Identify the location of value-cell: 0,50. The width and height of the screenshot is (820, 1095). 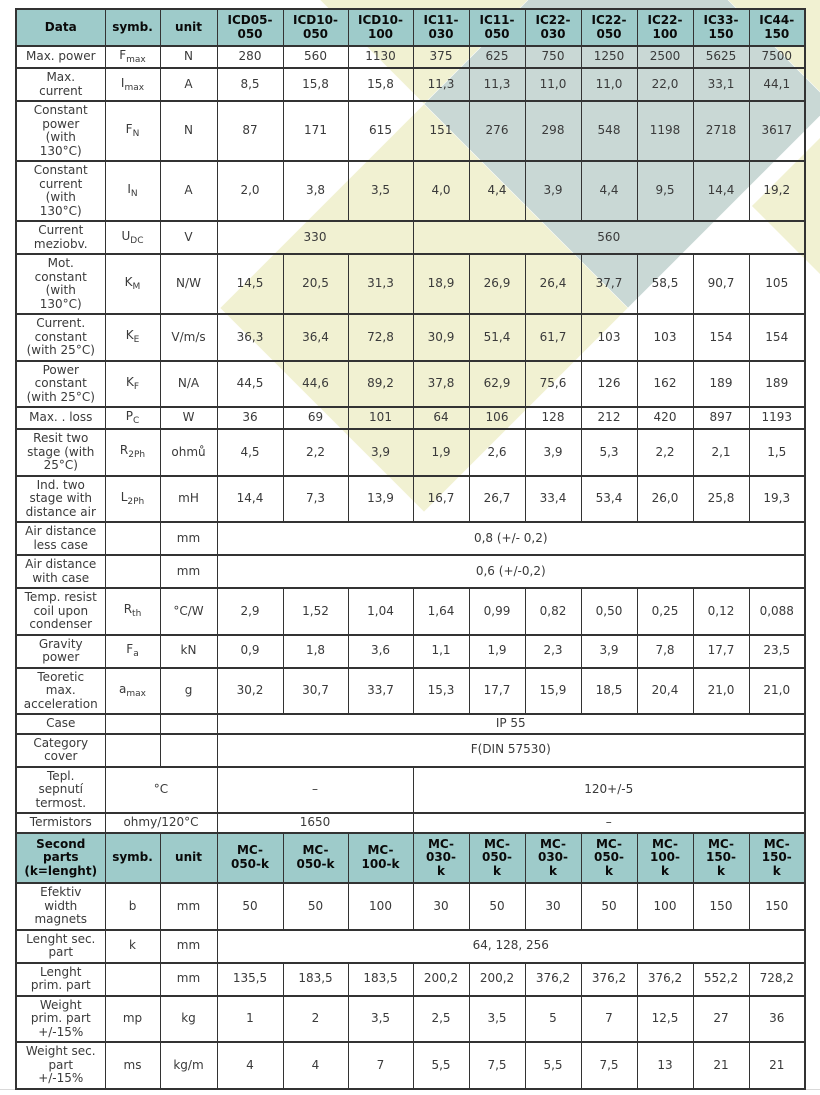
(609, 611).